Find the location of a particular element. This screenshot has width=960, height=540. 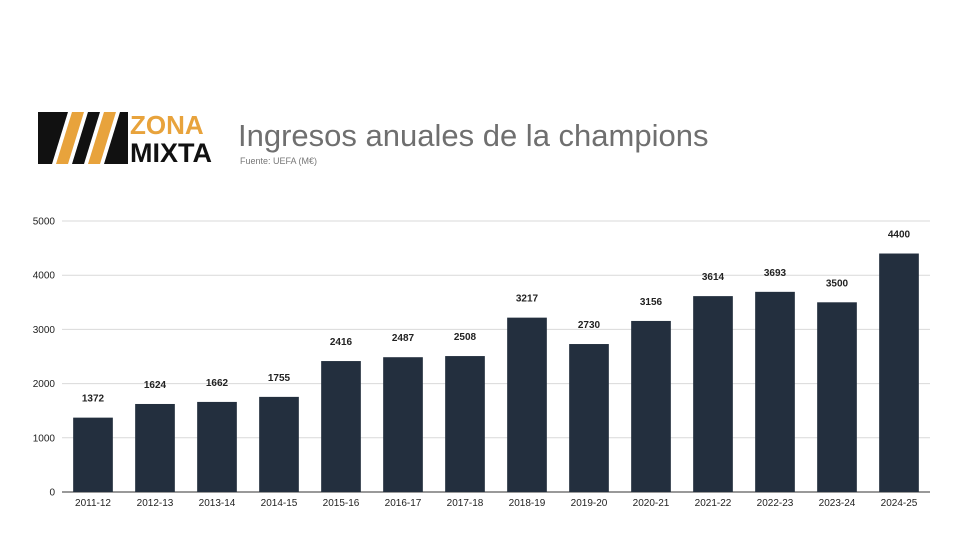

x-tick-label: 2014-15 is located at coordinates (279, 503).